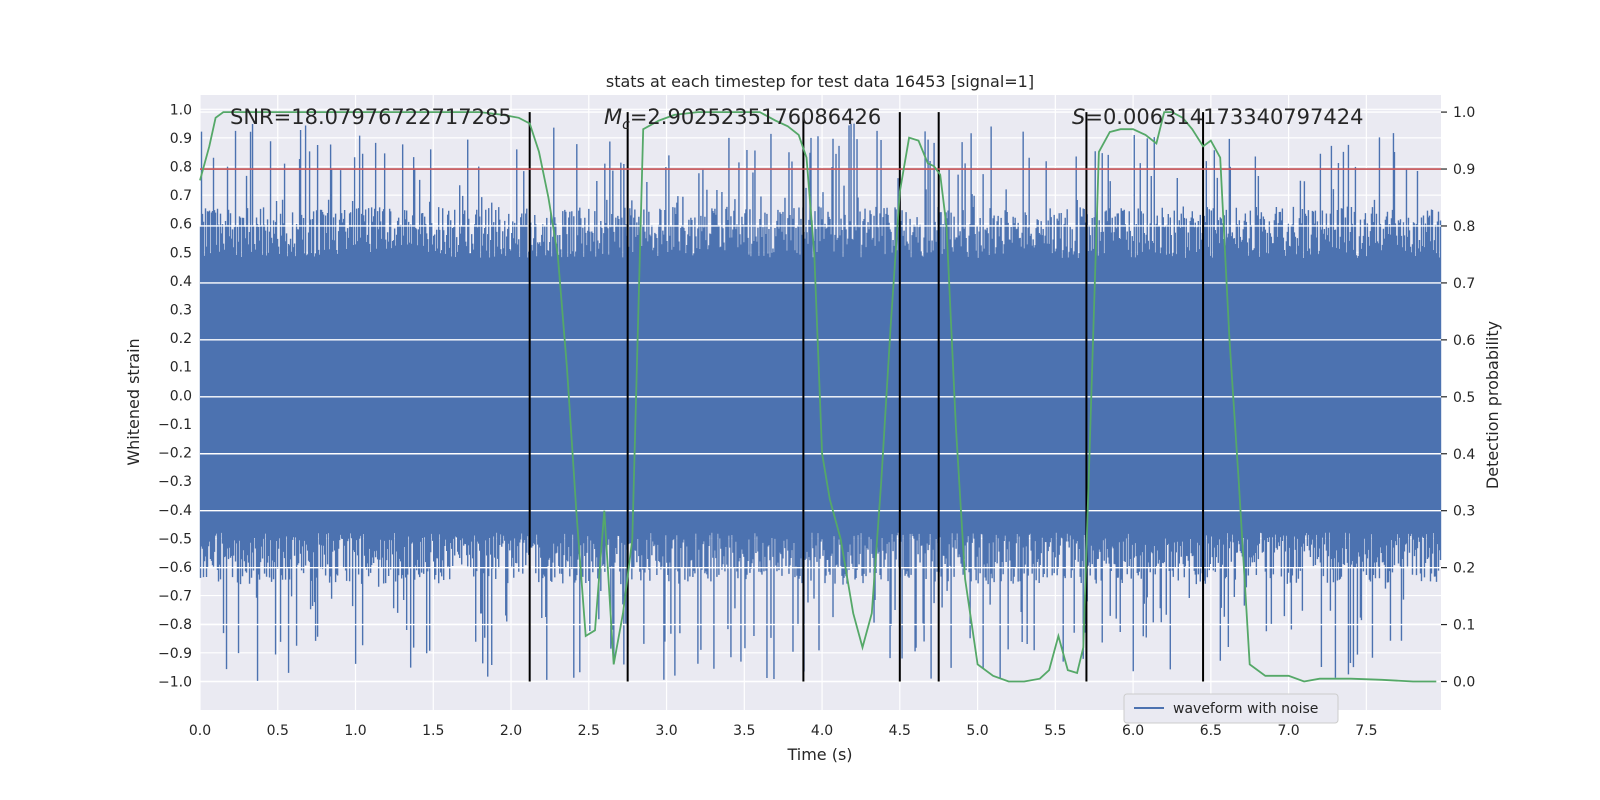 The width and height of the screenshot is (1600, 800). I want to click on x-tick-label: 7.5, so click(1366, 731).